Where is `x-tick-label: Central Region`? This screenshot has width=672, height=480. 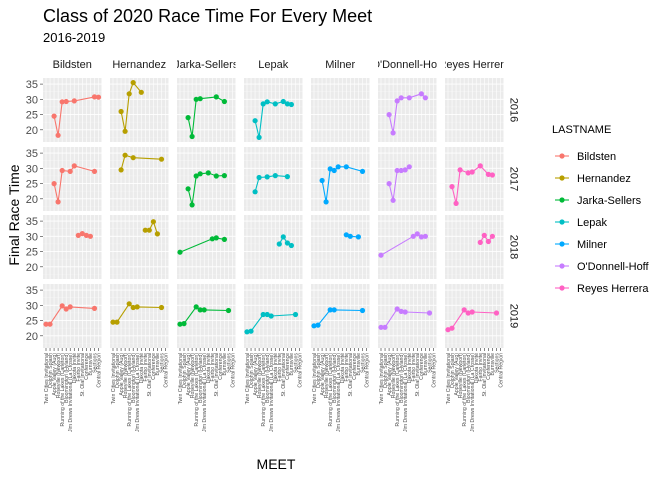 x-tick-label: Central Region is located at coordinates (99, 370).